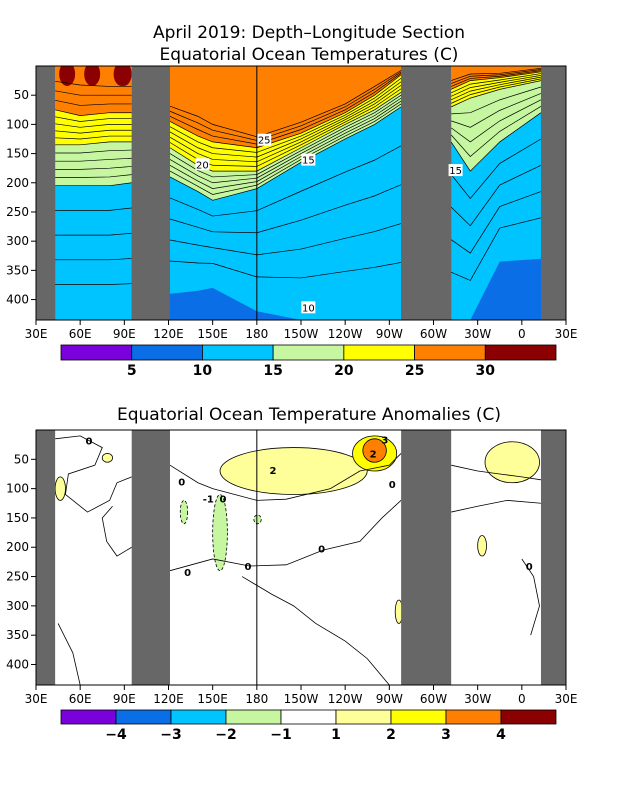 Image resolution: width=618 pixels, height=800 pixels. I want to click on x-tick-label: 90E, so click(124, 699).